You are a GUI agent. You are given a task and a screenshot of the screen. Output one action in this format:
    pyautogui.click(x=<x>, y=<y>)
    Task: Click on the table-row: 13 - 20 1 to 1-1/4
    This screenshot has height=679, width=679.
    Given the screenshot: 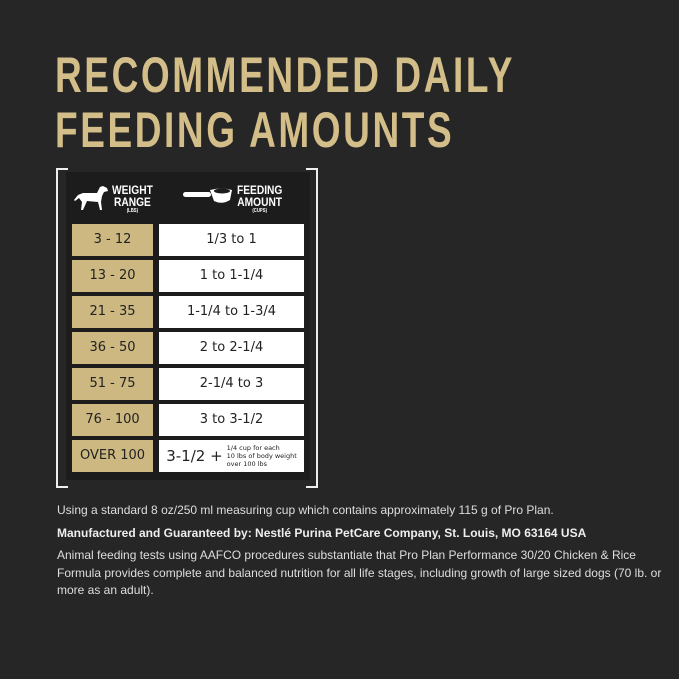 What is the action you would take?
    pyautogui.click(x=188, y=276)
    